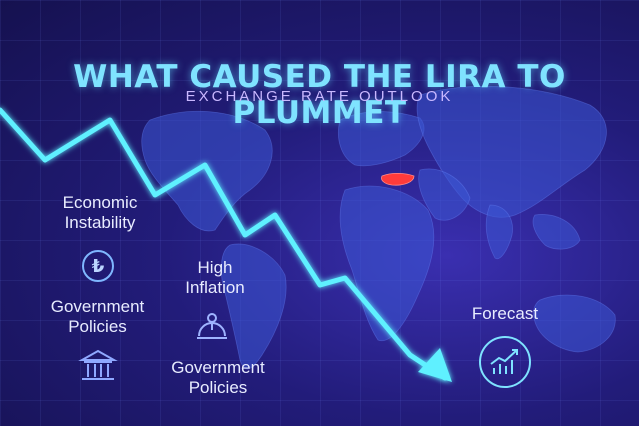 Image resolution: width=639 pixels, height=426 pixels. What do you see at coordinates (398, 179) in the screenshot?
I see `turkey-highlight` at bounding box center [398, 179].